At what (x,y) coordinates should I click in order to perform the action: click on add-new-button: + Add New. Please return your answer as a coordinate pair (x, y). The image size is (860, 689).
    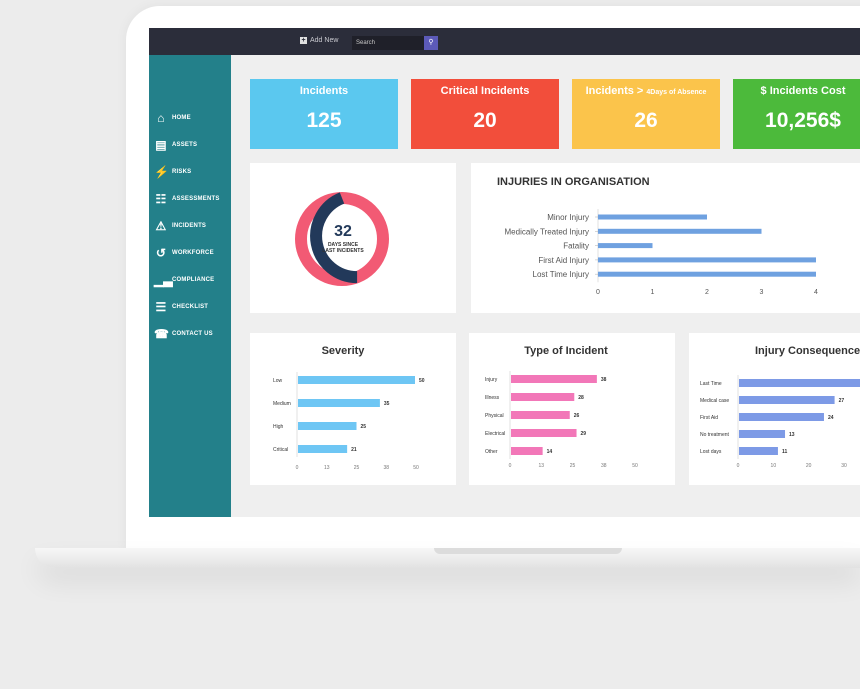
    Looking at the image, I should click on (319, 40).